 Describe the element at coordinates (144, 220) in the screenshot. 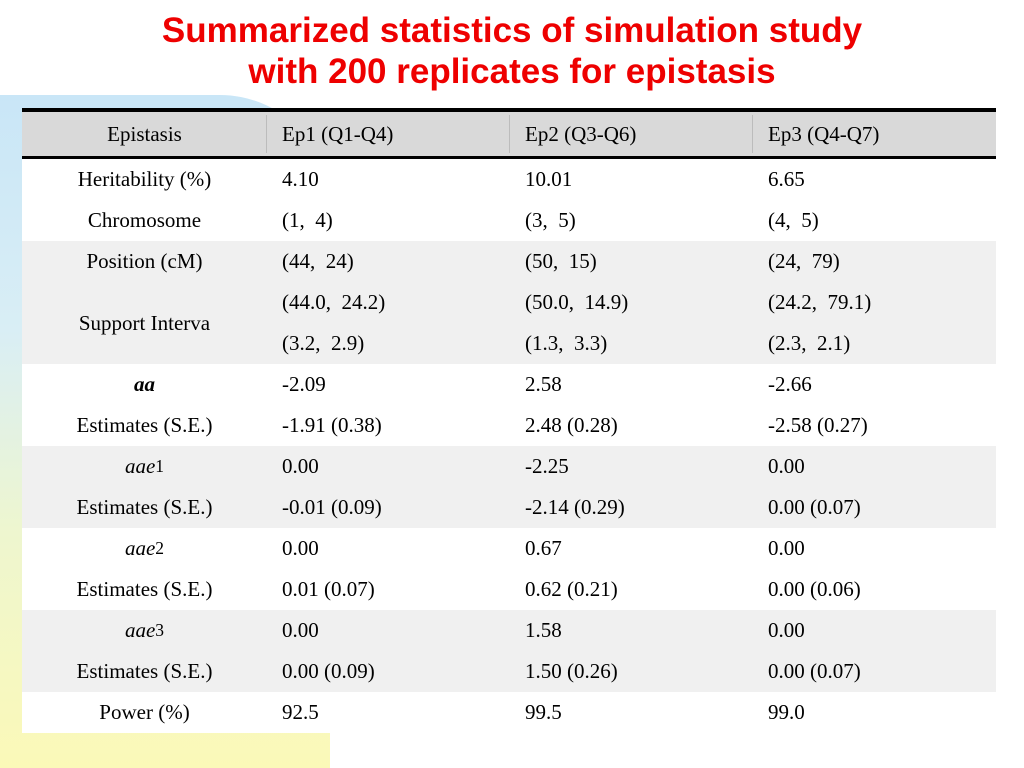

I see `row-label-chromosome: Chromosome` at that location.